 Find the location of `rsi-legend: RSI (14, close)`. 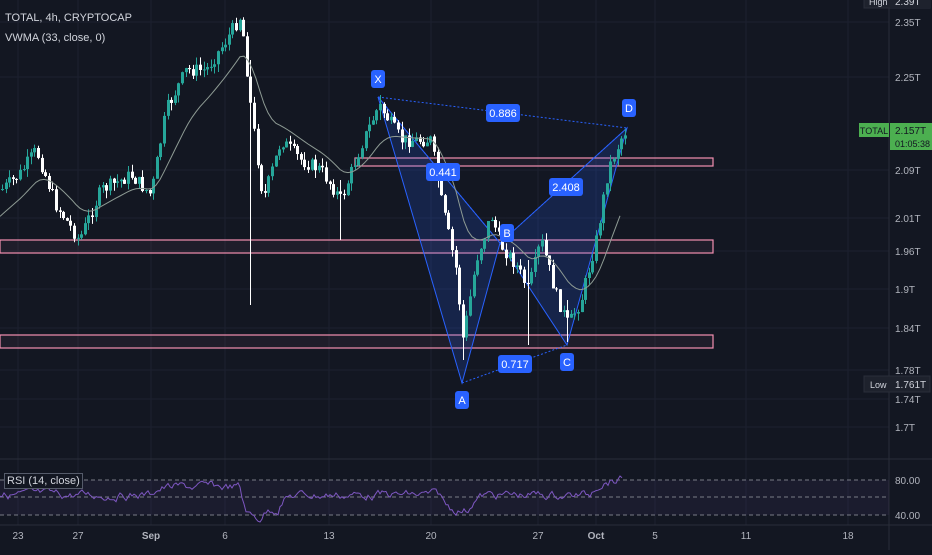

rsi-legend: RSI (14, close) is located at coordinates (43, 481).